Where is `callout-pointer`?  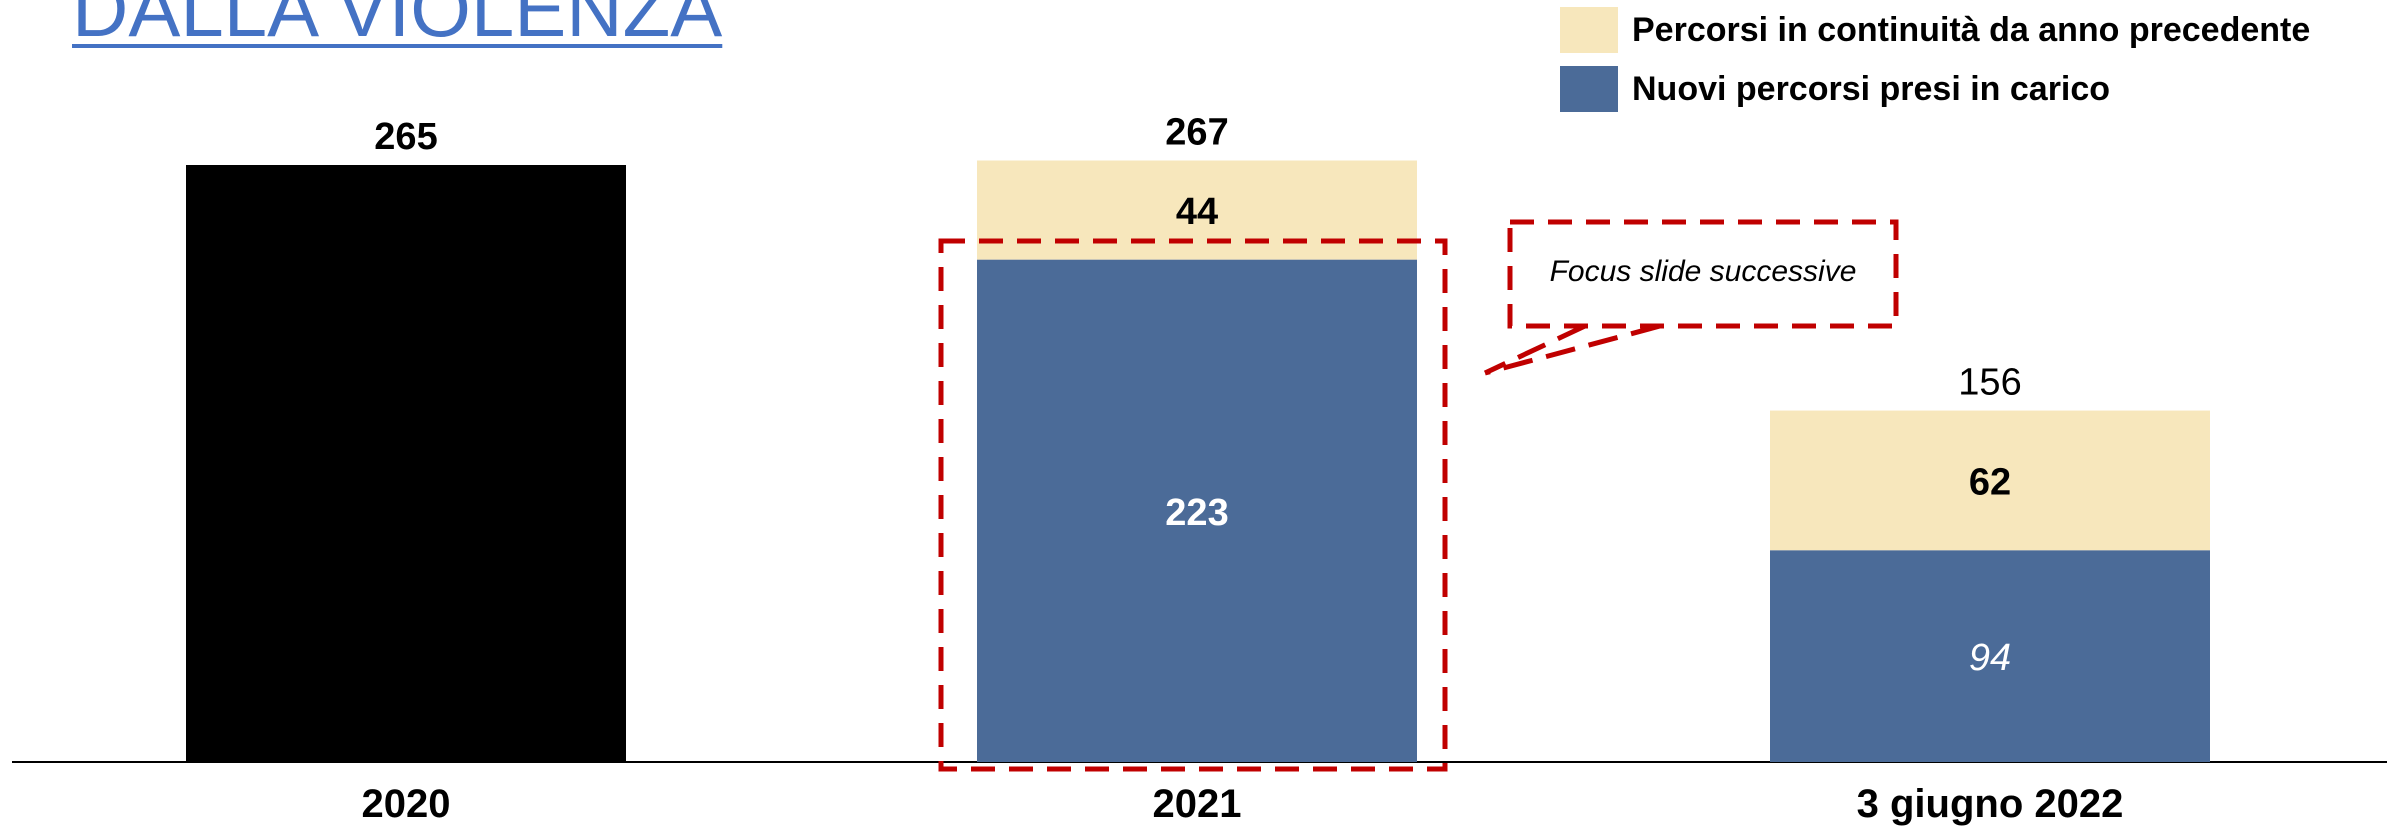 callout-pointer is located at coordinates (1572, 349).